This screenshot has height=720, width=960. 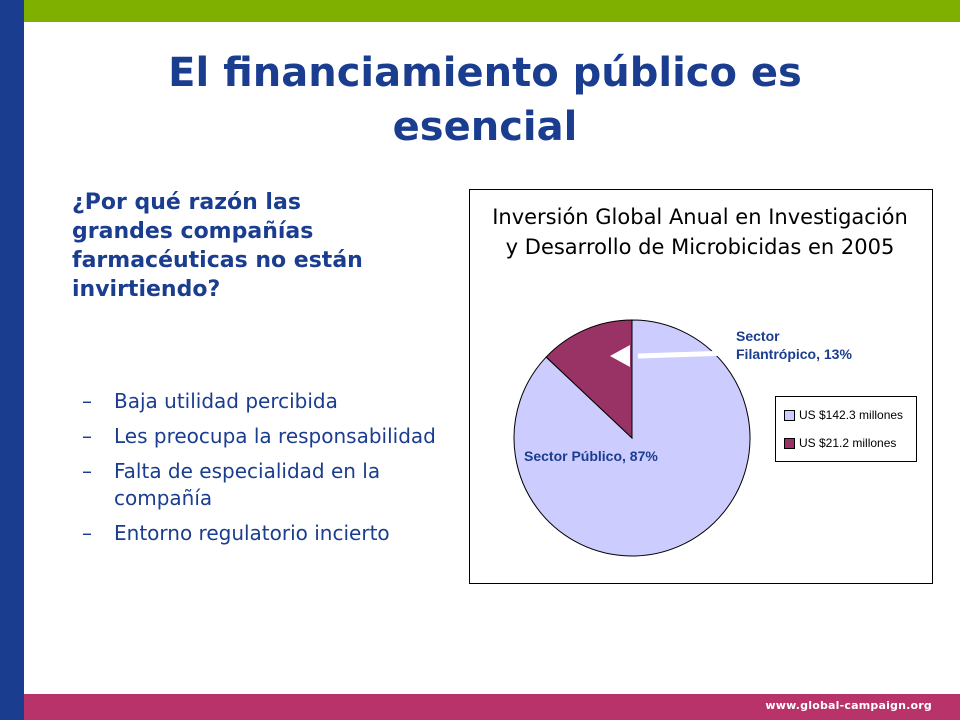 I want to click on left-accent-bar, so click(x=12, y=360).